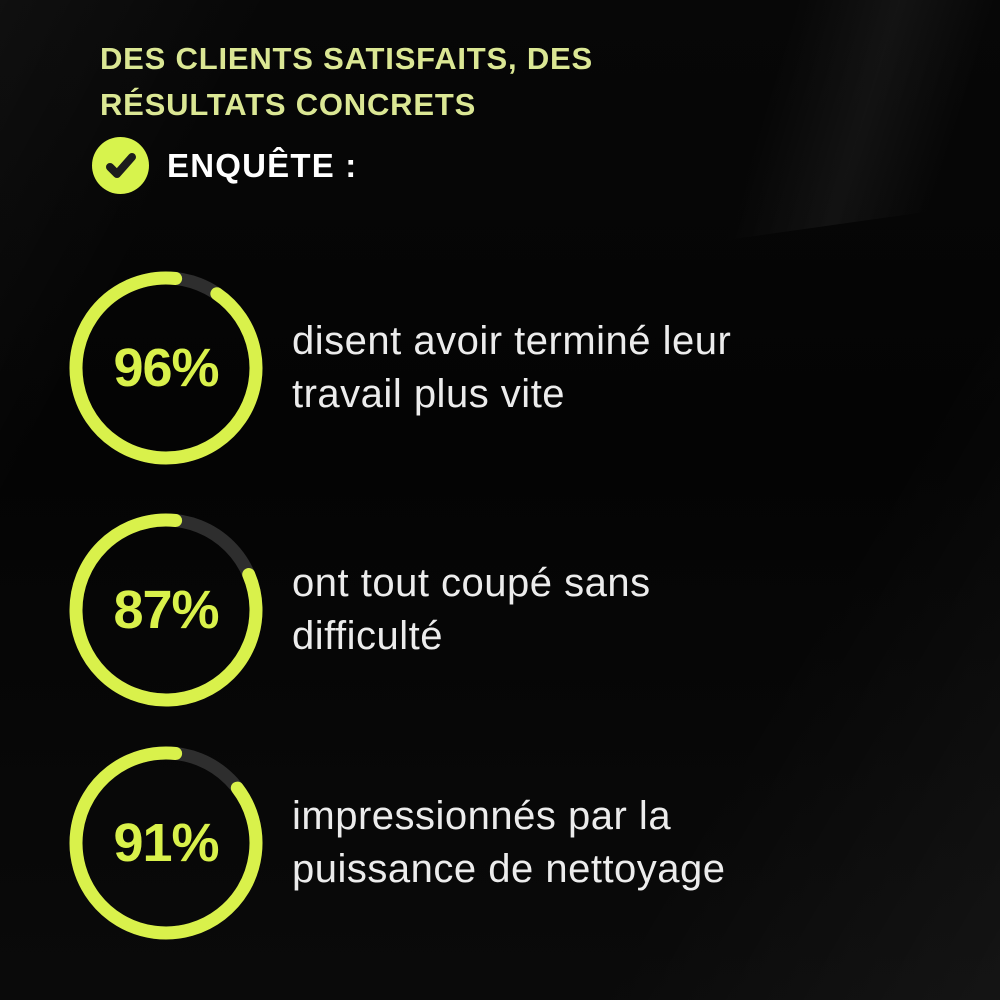  I want to click on stat-label-line: ont tout coupé sans, so click(471, 583).